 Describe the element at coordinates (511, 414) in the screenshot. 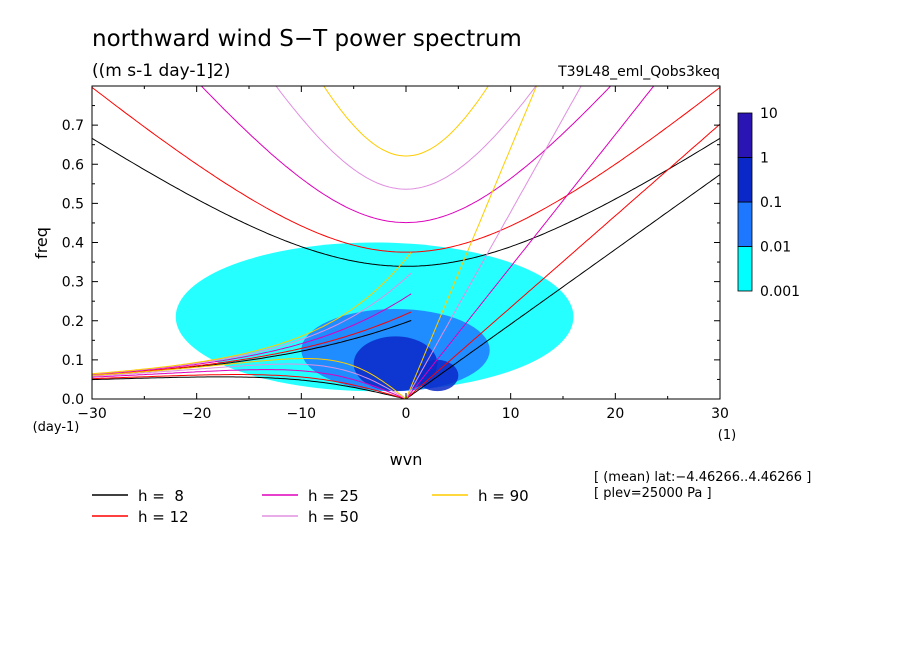

I see `x-tick-label: 10` at that location.